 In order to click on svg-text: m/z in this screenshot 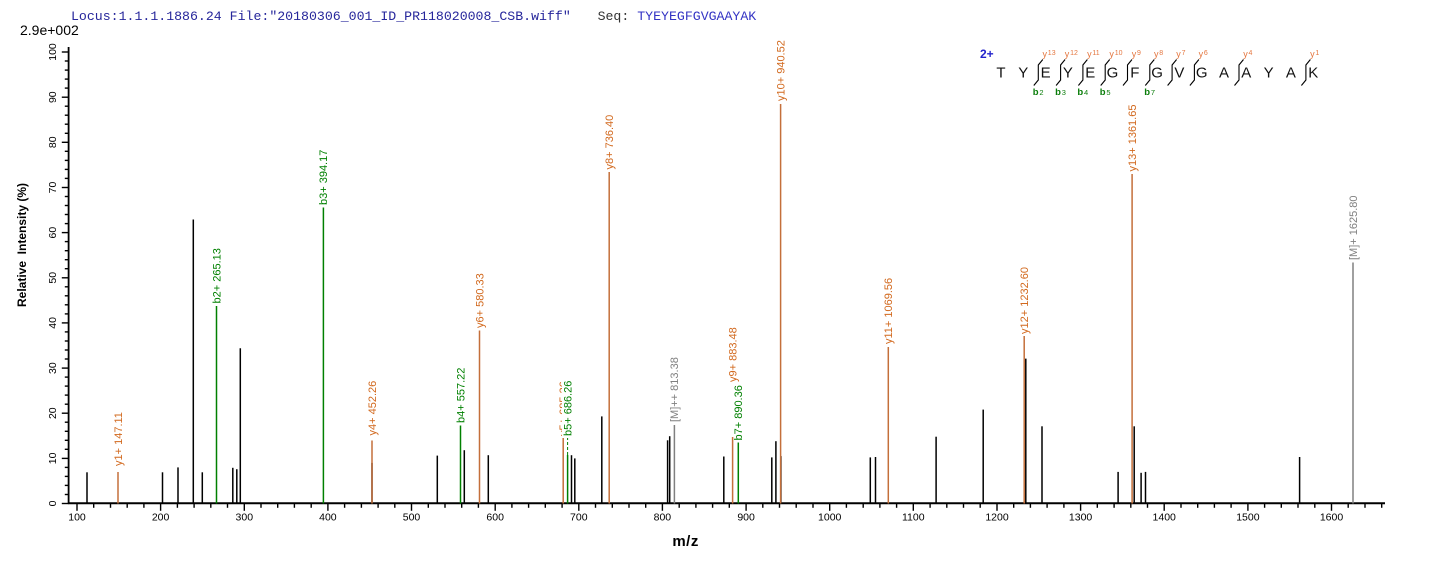, I will do `click(685, 541)`.